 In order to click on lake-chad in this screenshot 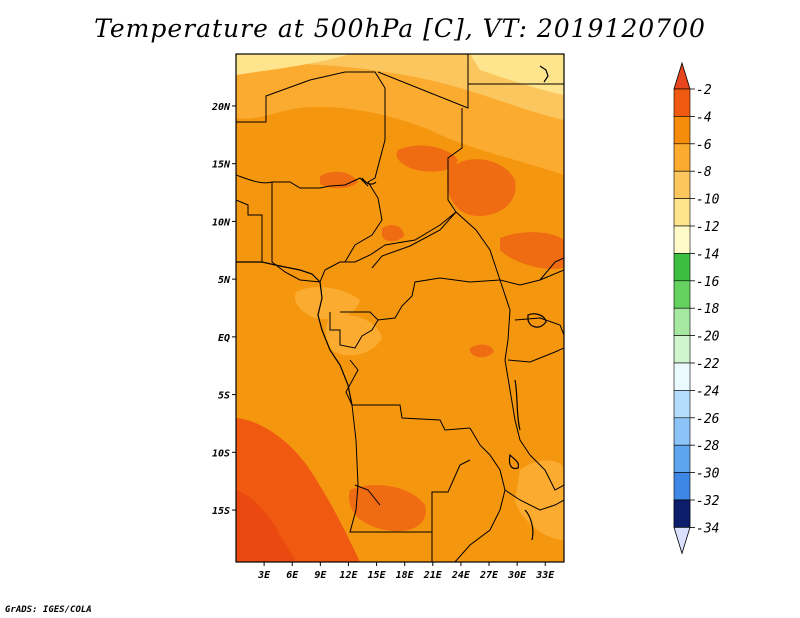, I will do `click(369, 181)`.